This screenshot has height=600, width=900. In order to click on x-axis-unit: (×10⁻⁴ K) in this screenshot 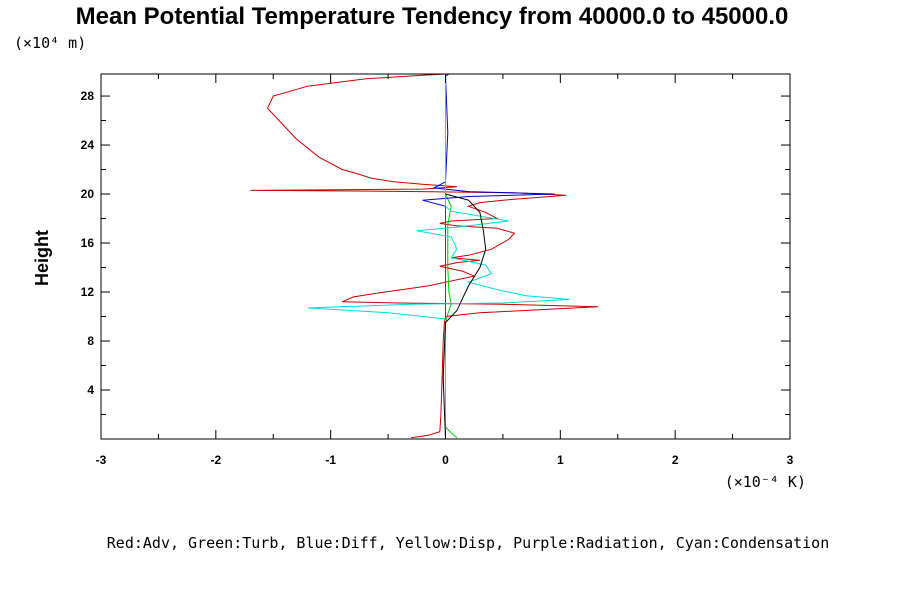, I will do `click(765, 482)`.